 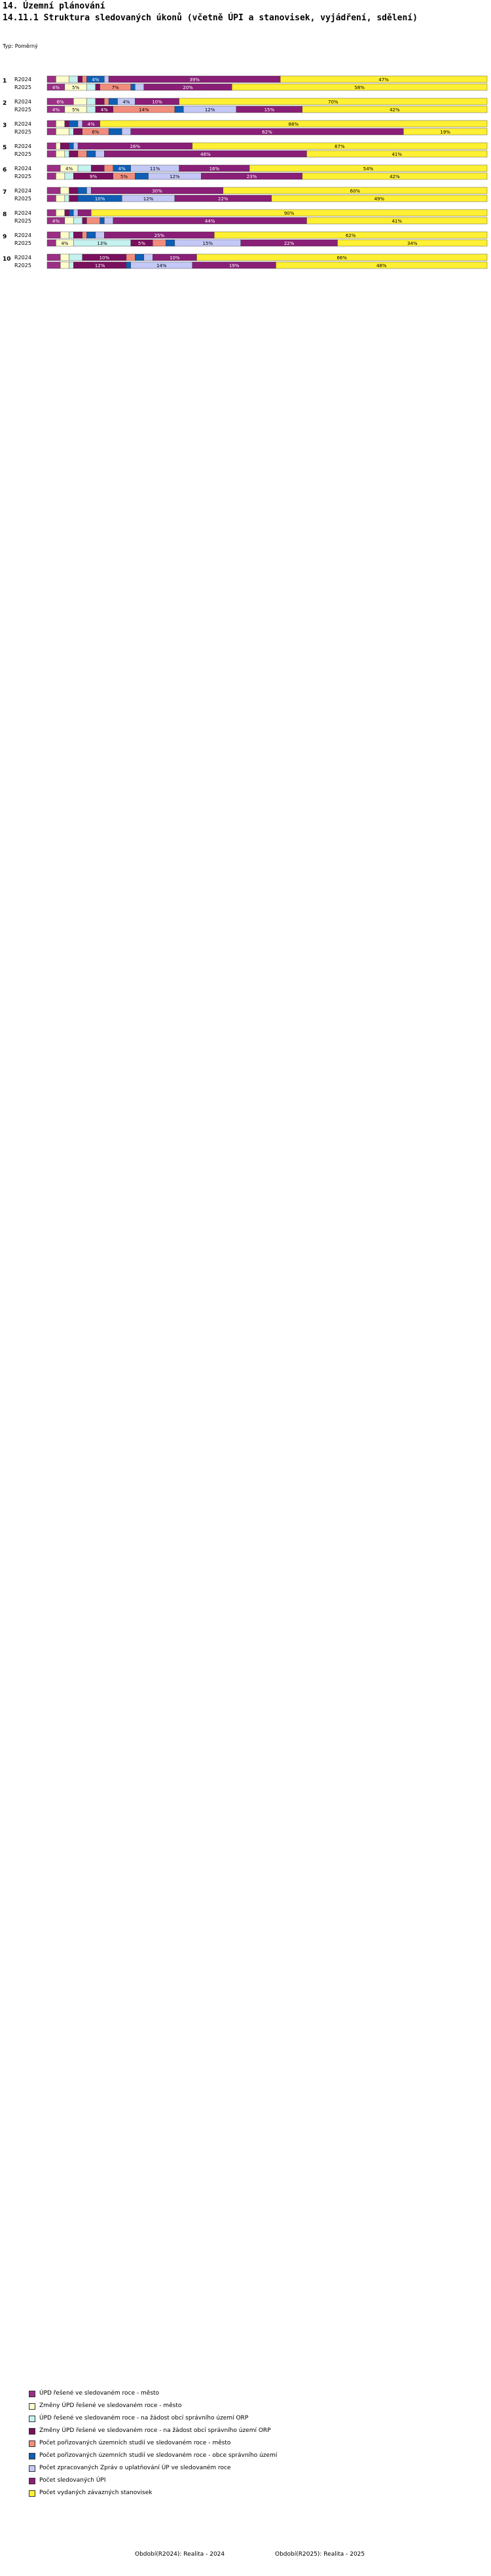 What do you see at coordinates (153, 2481) in the screenshot?
I see `legend-item: Počet sledovaných ÚPI` at bounding box center [153, 2481].